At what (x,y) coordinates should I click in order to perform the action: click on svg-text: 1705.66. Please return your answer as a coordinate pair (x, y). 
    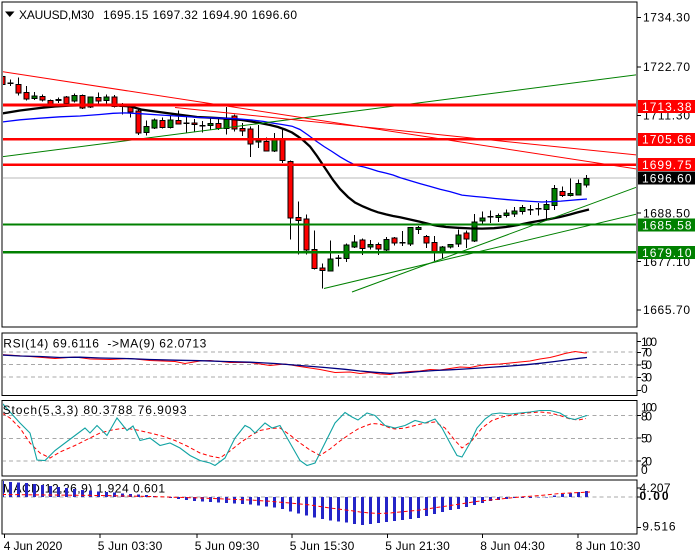
    Looking at the image, I should click on (667, 140).